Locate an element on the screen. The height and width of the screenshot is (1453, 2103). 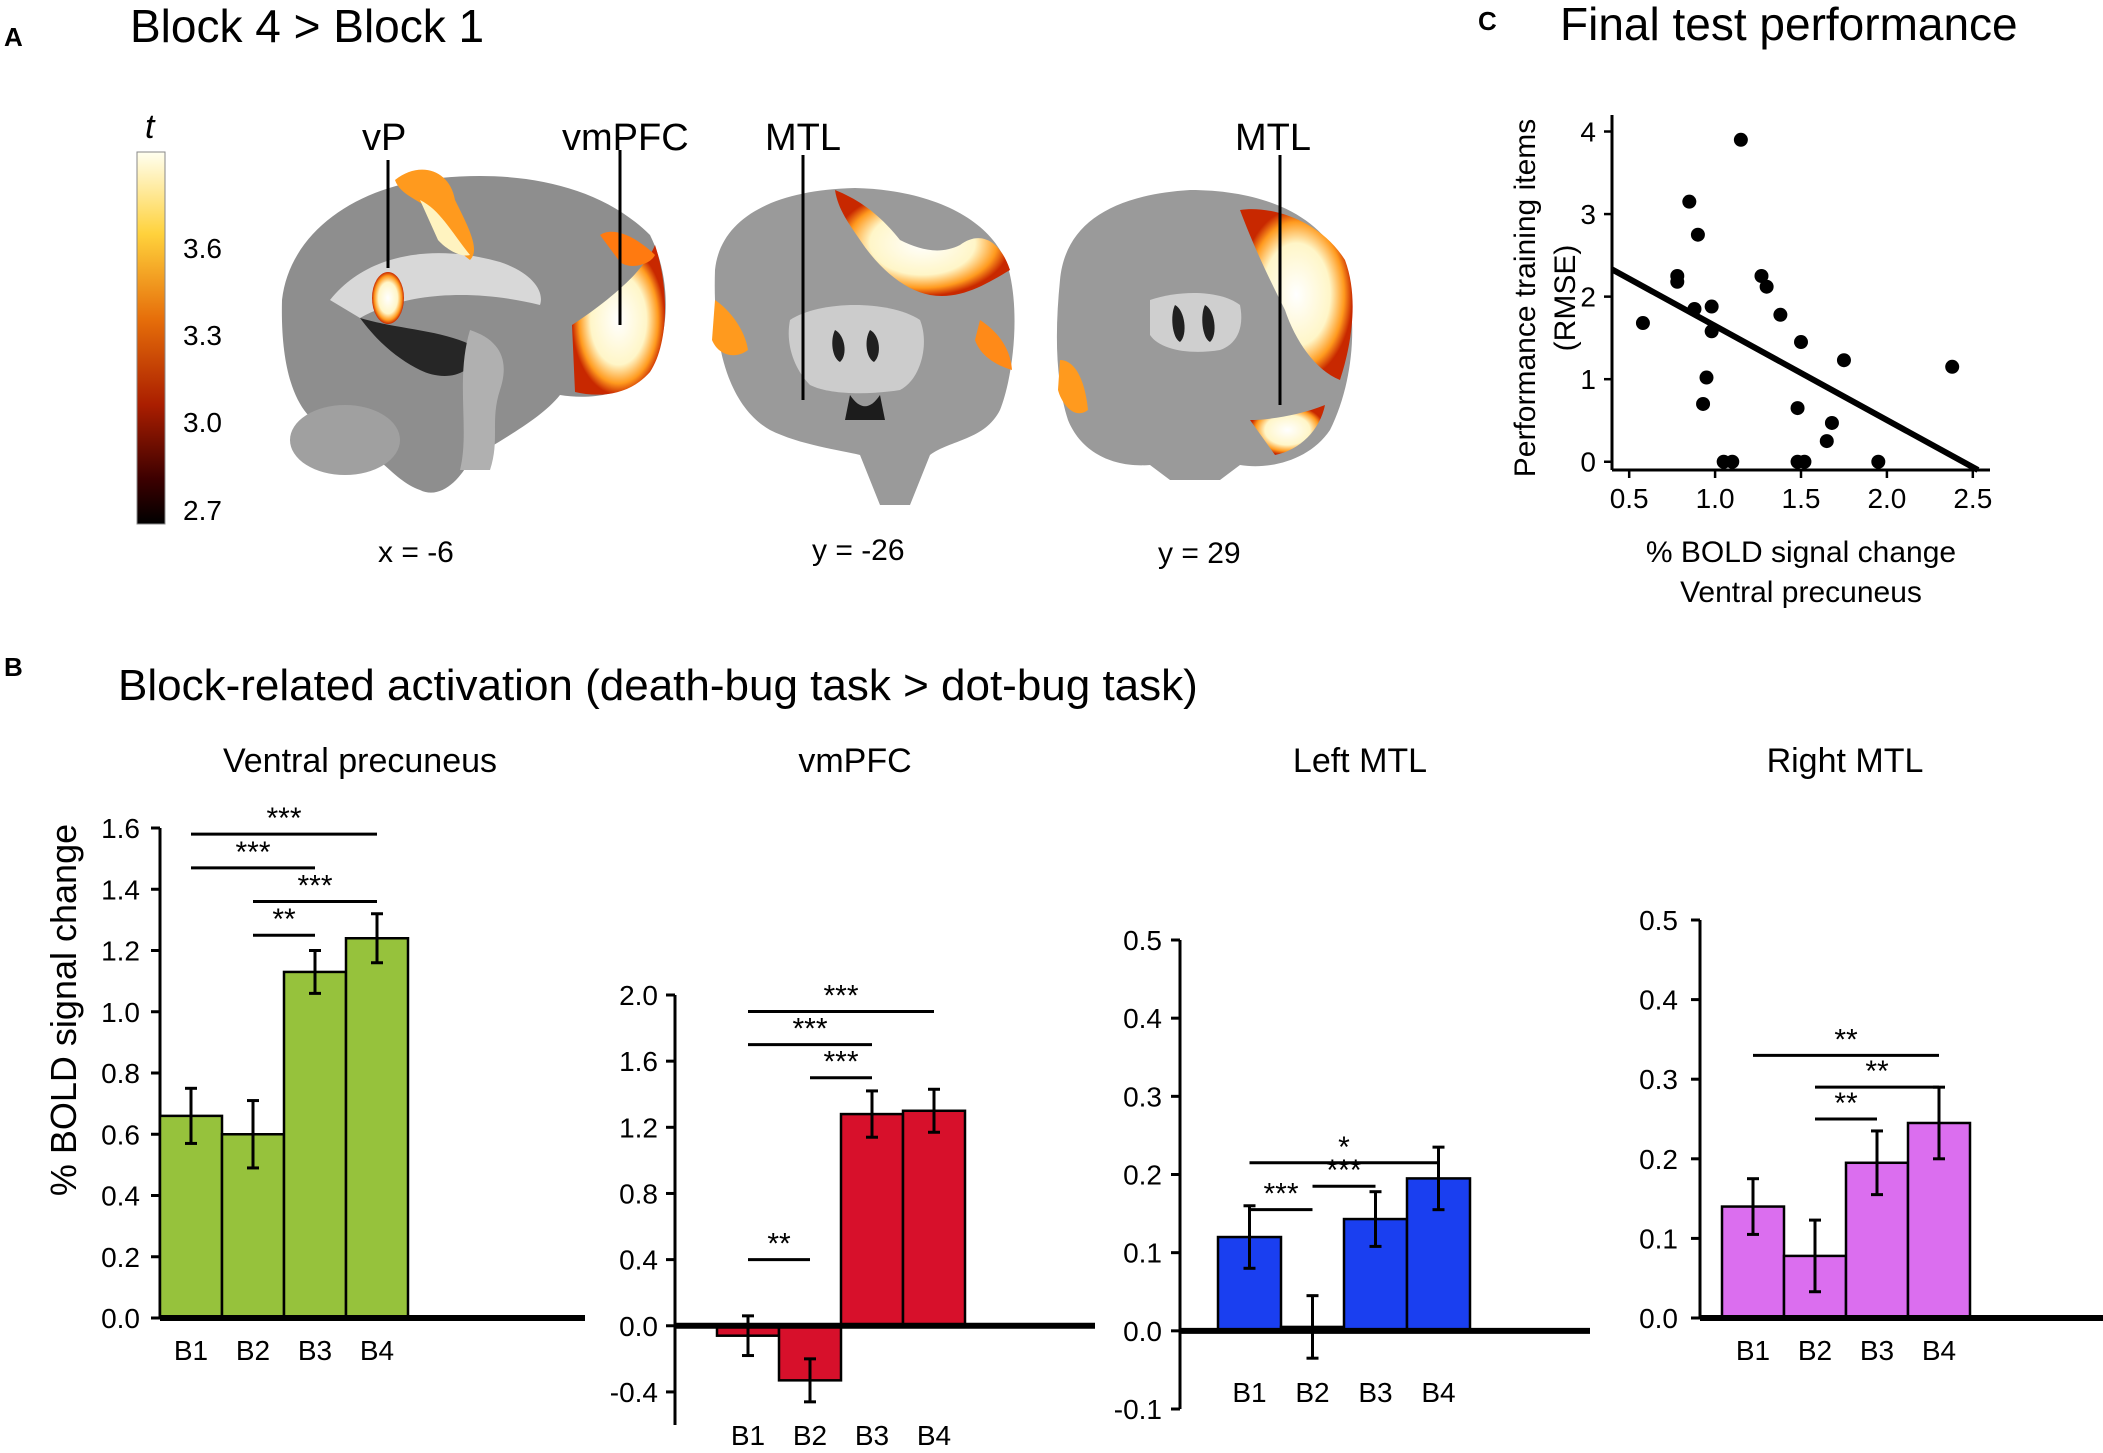
scatter-x-label: % BOLD signal change is located at coordinates (1801, 552).